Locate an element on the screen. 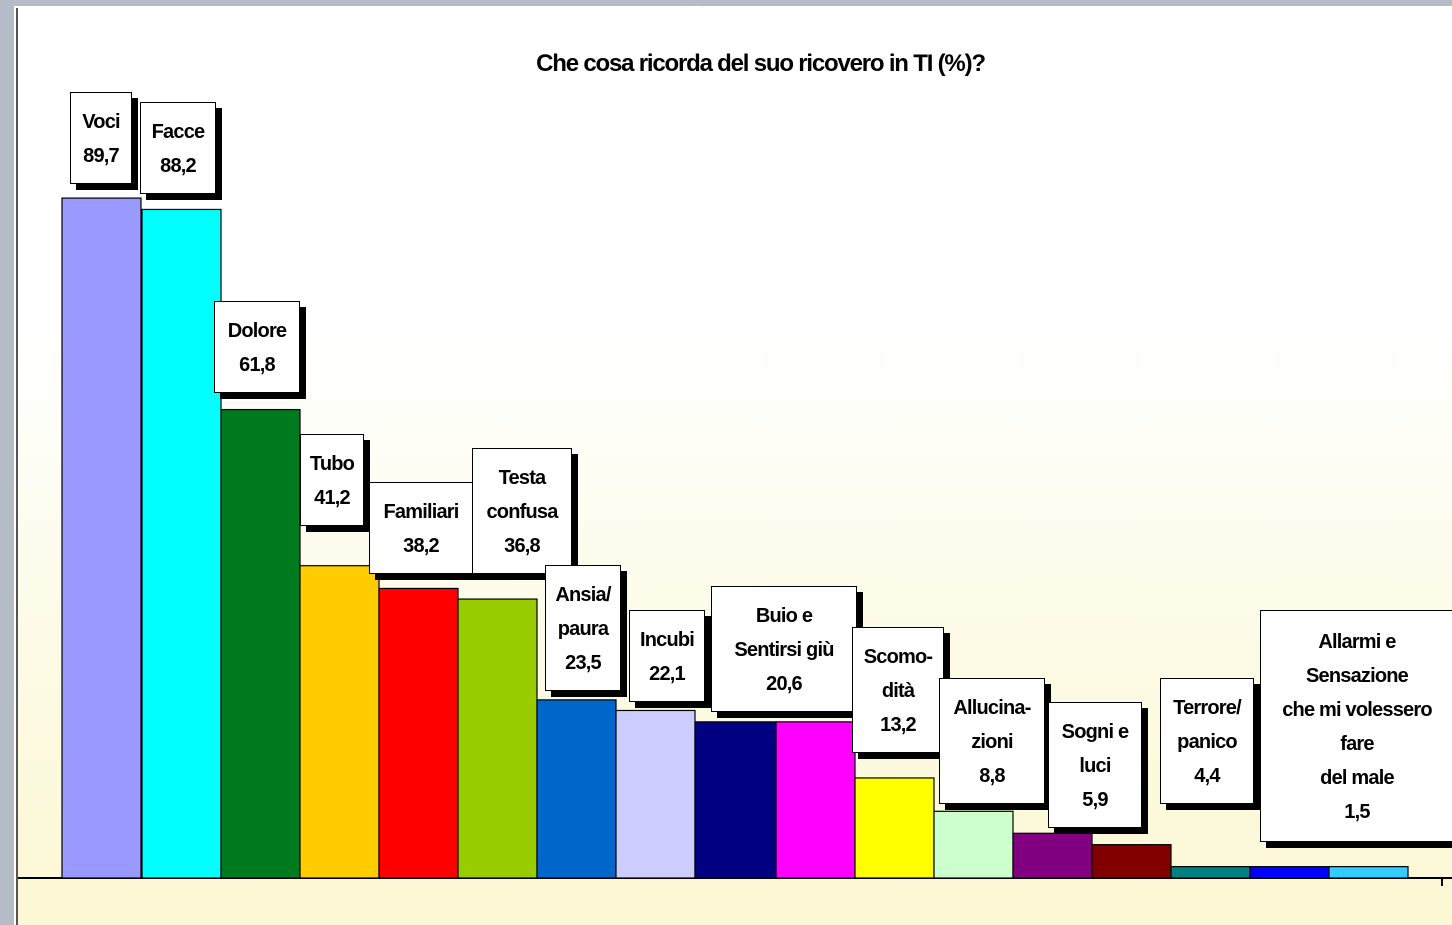  data-label-5: Familiari 38,2 is located at coordinates (421, 528).